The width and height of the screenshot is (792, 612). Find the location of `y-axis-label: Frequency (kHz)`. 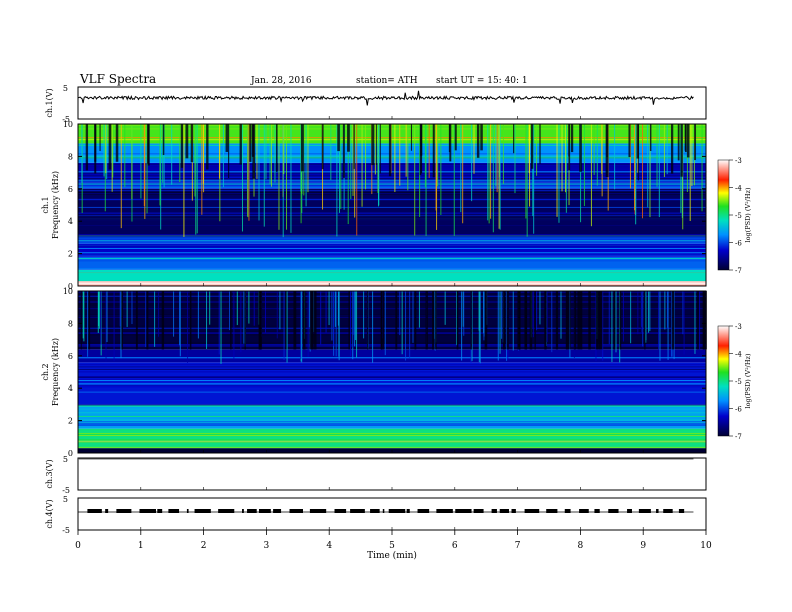

y-axis-label: Frequency (kHz) is located at coordinates (55, 205).